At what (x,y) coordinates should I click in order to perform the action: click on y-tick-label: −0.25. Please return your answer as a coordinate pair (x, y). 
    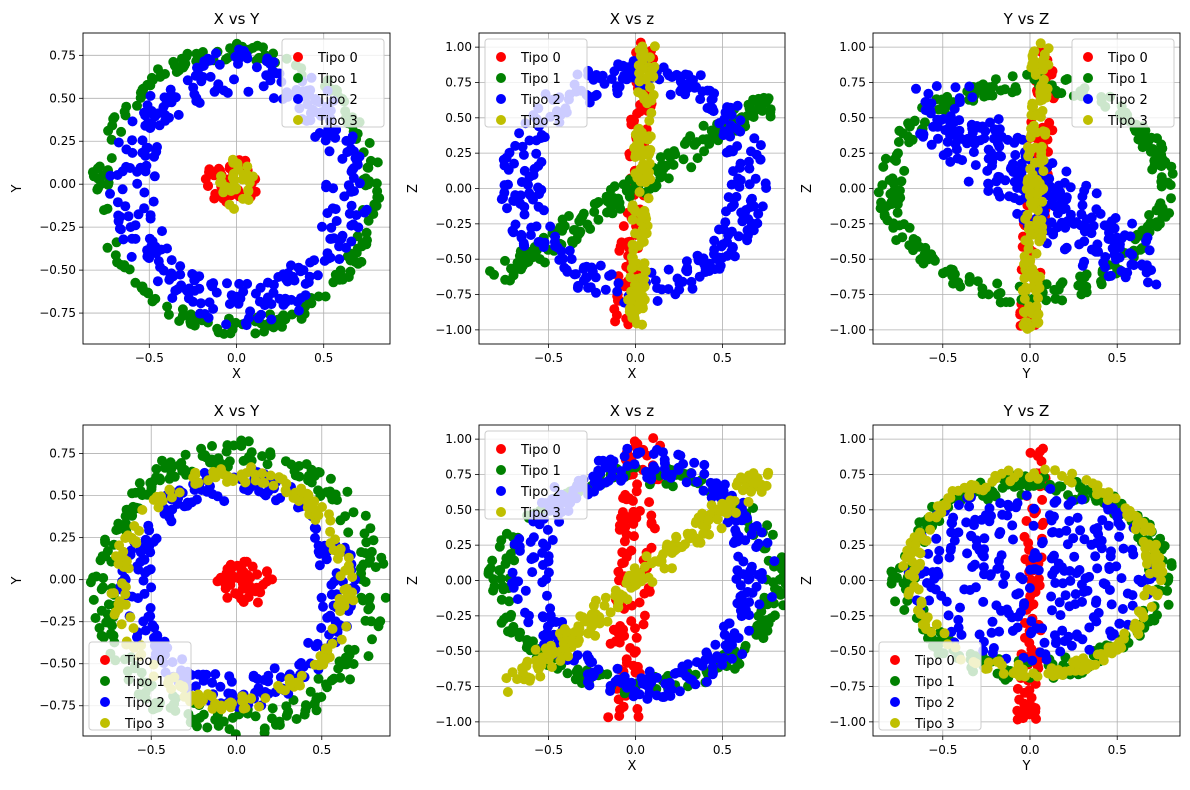
    Looking at the image, I should click on (847, 616).